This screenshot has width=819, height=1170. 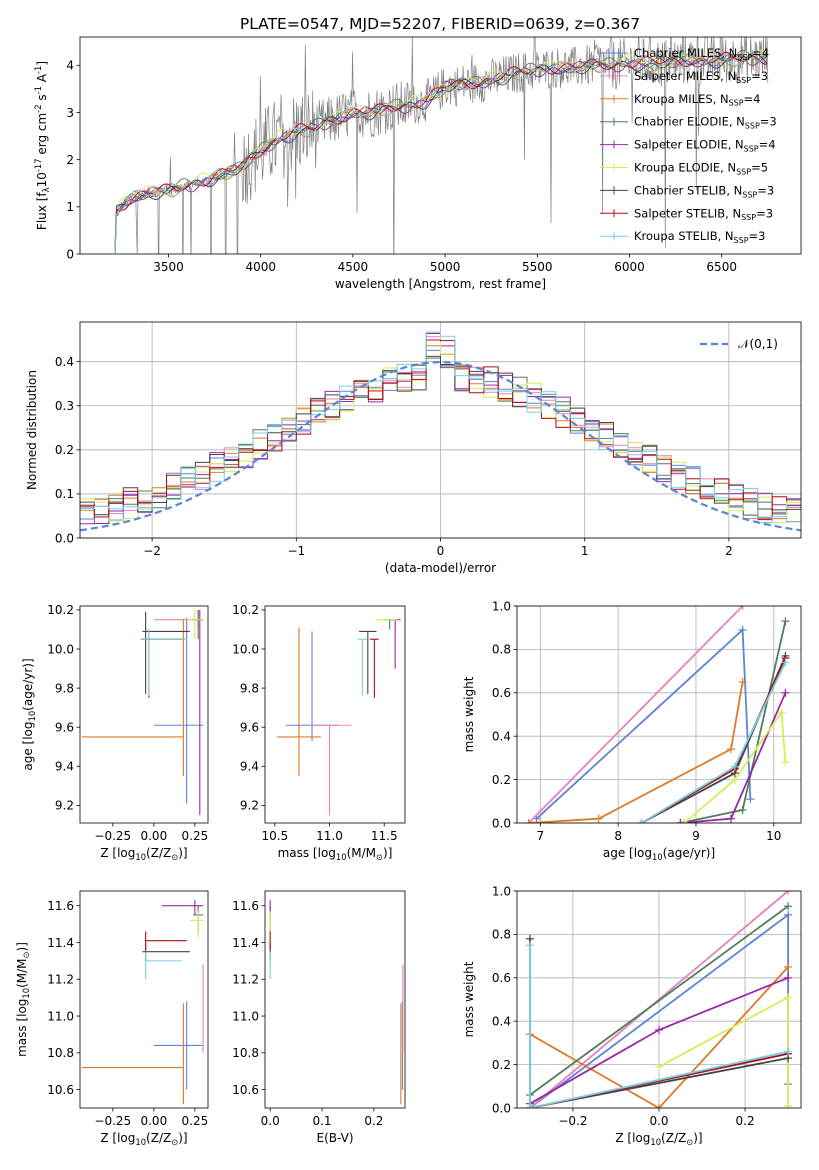 What do you see at coordinates (249, 806) in the screenshot?
I see `y-tick-label: 9.2` at bounding box center [249, 806].